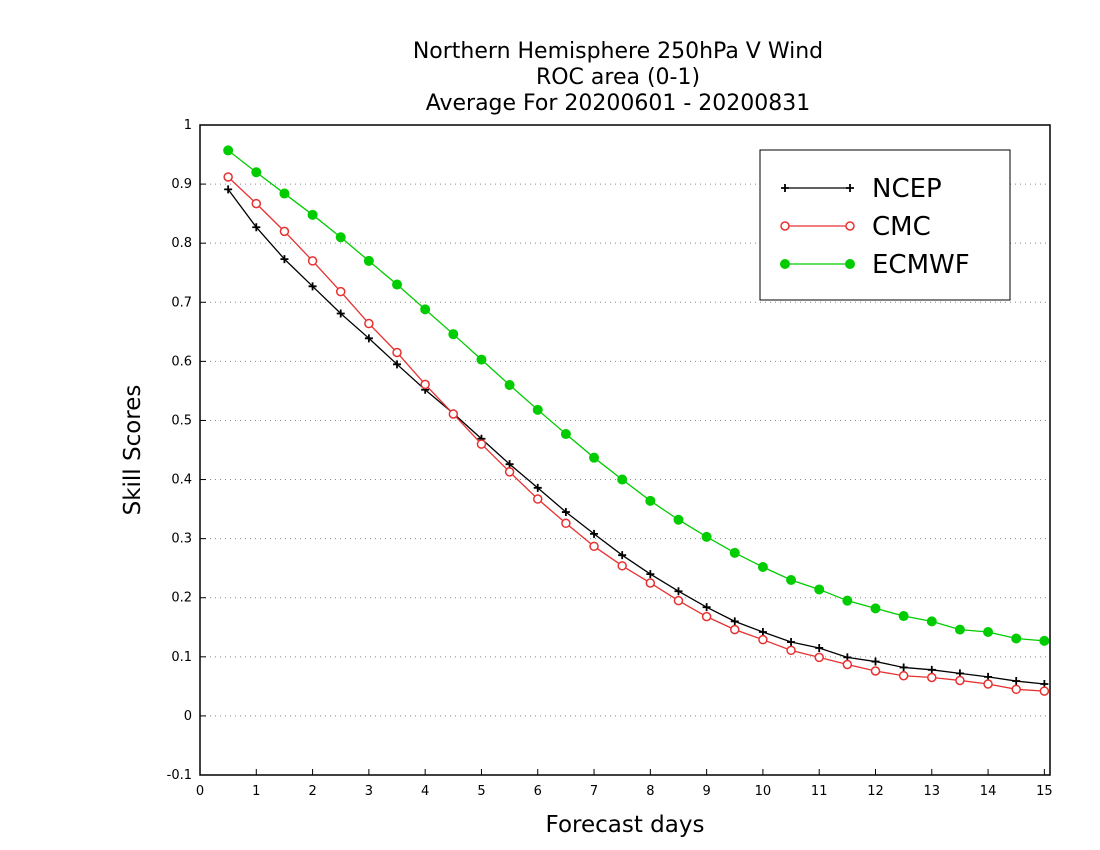 Image resolution: width=1100 pixels, height=850 pixels. What do you see at coordinates (256, 791) in the screenshot?
I see `x-tick-label: 1` at bounding box center [256, 791].